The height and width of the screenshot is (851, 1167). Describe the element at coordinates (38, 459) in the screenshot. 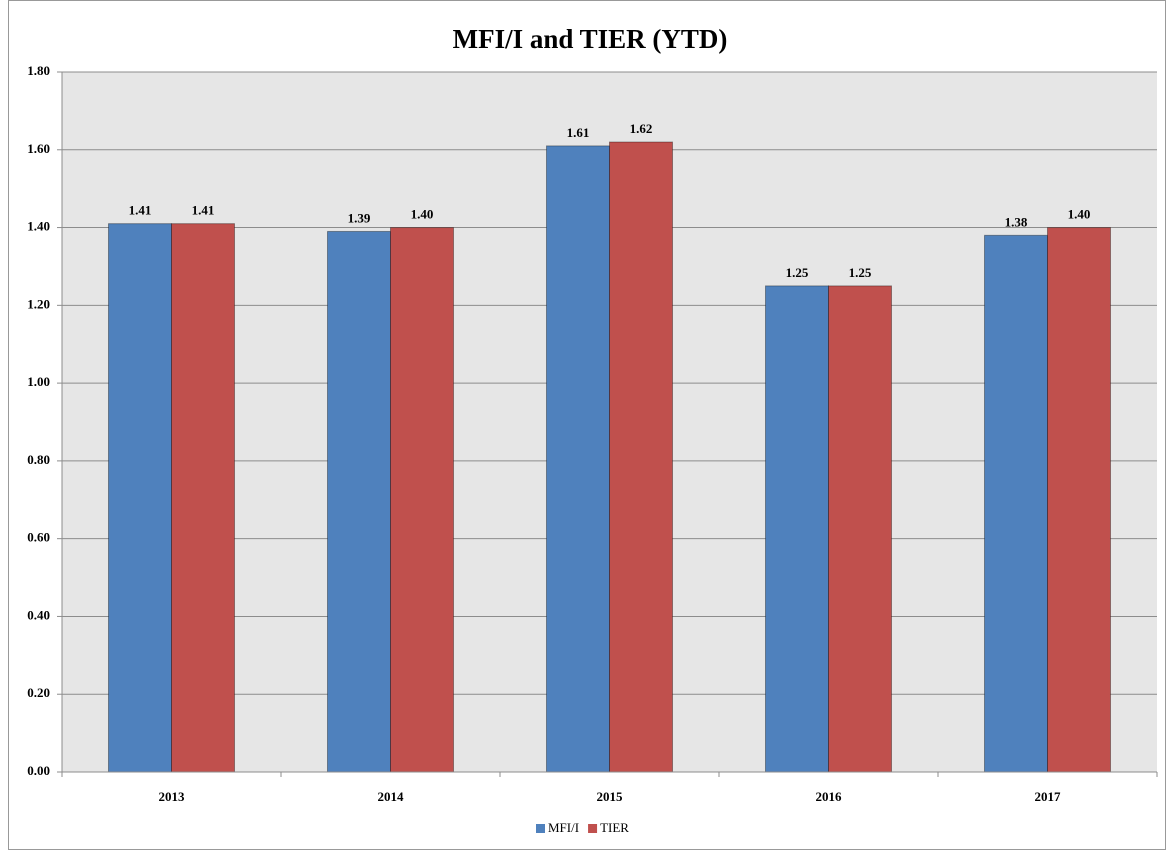

I see `y-tick-label: 0.80` at that location.